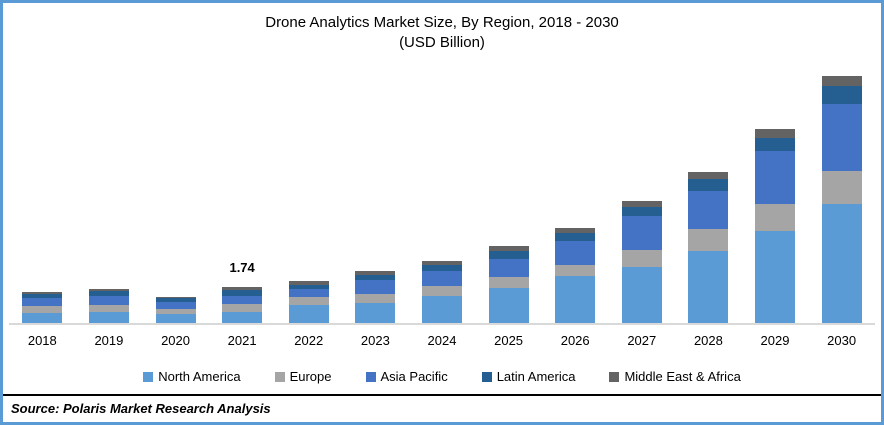 The width and height of the screenshot is (884, 425). Describe the element at coordinates (370, 376) in the screenshot. I see `legend-swatch-asia-pacific` at that location.